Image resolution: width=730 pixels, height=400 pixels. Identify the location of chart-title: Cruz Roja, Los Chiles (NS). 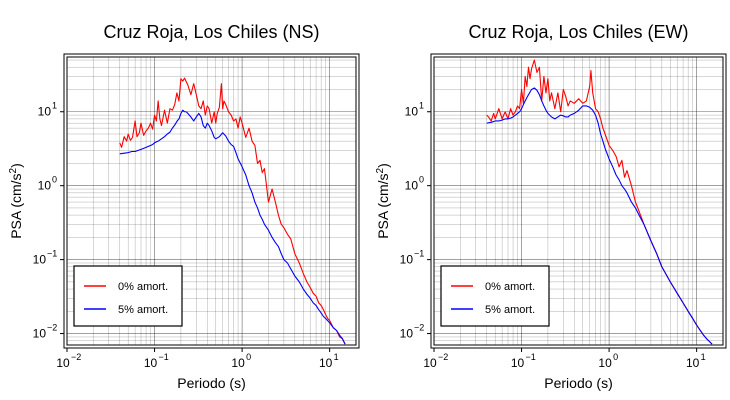
(211, 32).